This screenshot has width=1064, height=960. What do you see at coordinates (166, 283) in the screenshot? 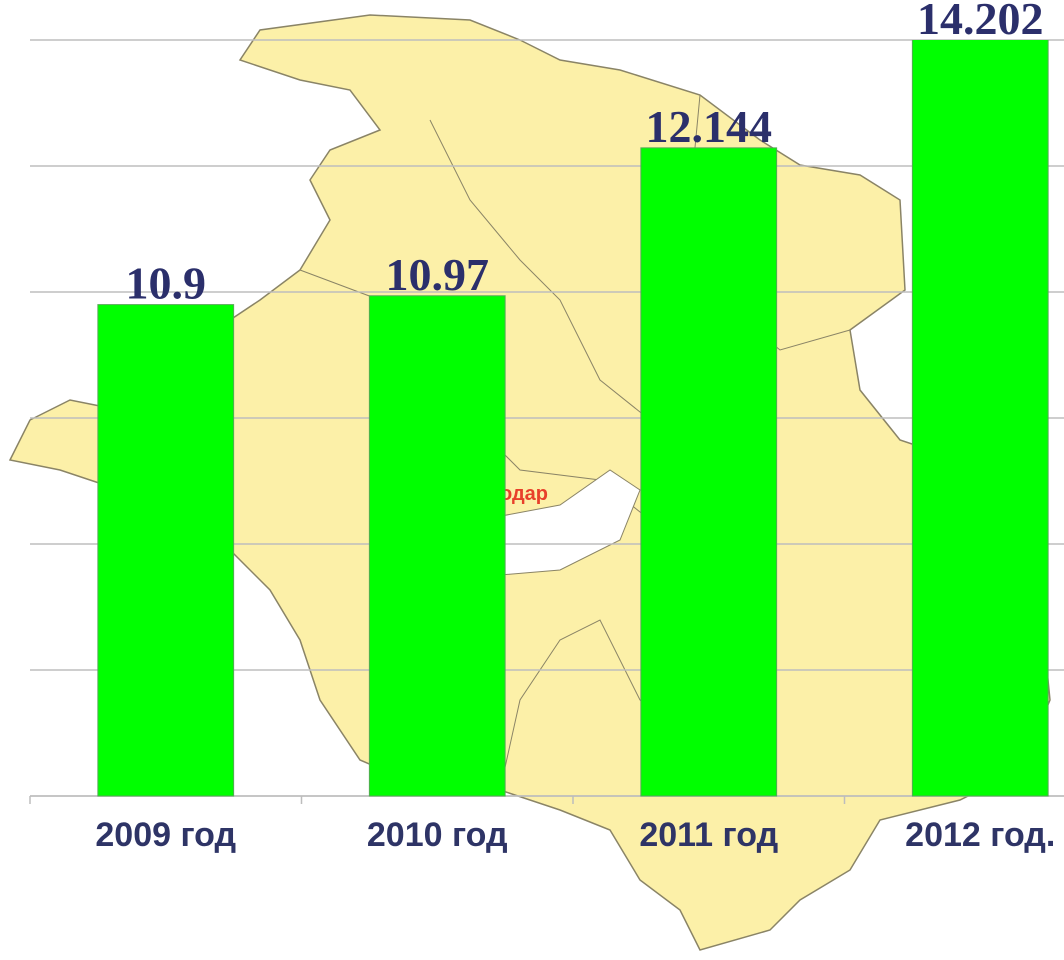
I see `value-label: 10.9` at bounding box center [166, 283].